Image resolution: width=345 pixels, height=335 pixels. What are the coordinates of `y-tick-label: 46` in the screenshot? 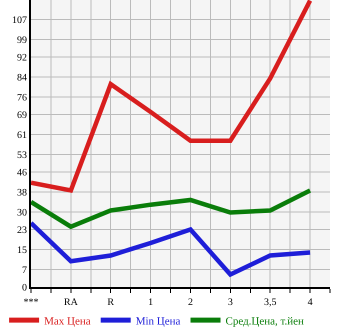 It's located at (22, 172).